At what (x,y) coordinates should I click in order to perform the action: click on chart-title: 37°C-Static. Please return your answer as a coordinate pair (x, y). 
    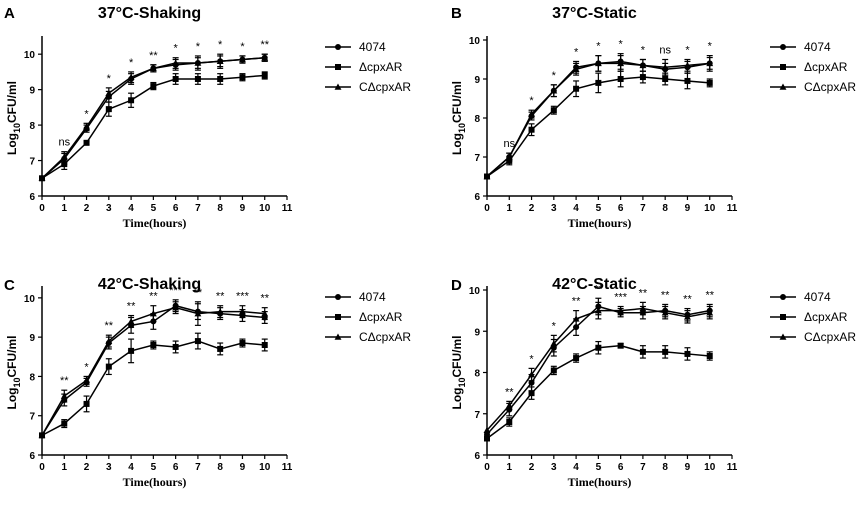
    Looking at the image, I should click on (594, 13).